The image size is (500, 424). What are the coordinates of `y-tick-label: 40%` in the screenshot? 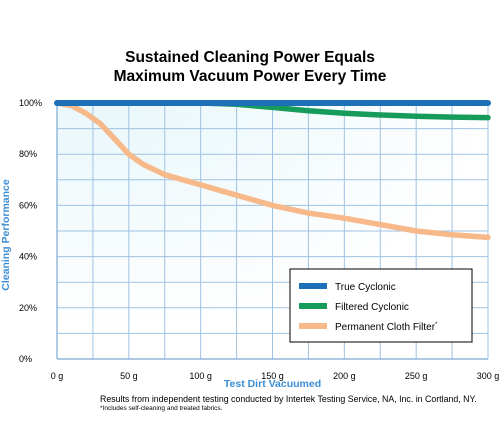 It's located at (28, 257).